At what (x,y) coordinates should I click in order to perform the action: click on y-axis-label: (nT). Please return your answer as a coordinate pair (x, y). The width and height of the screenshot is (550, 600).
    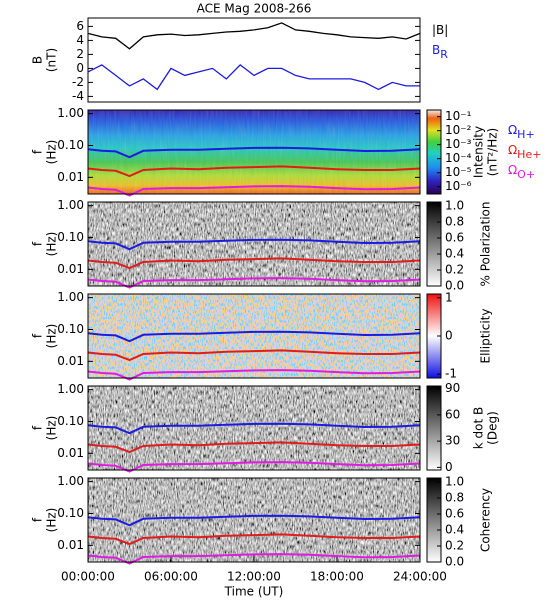
    Looking at the image, I should click on (52, 60).